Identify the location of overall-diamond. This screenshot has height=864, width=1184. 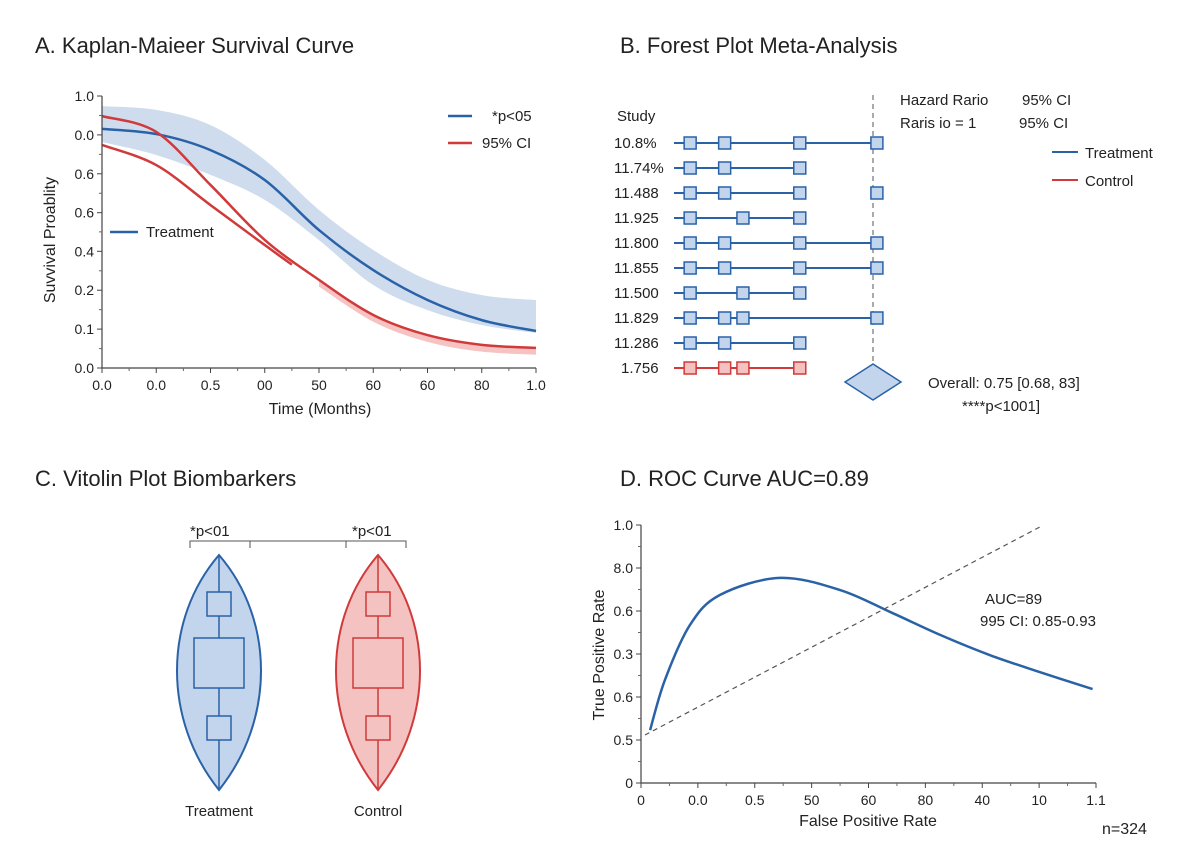
(873, 382).